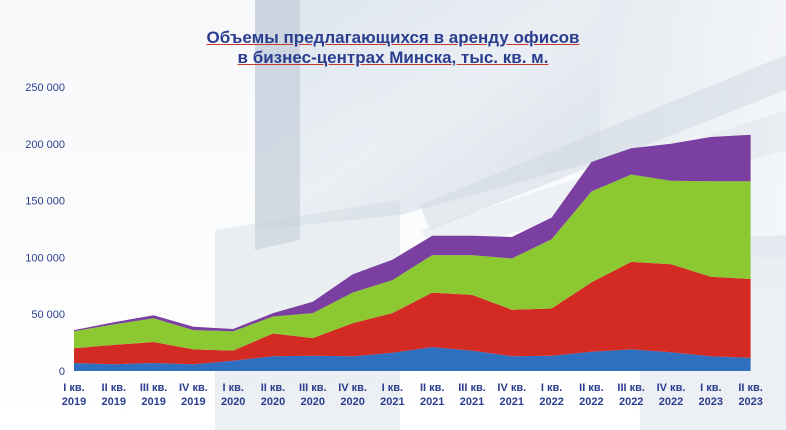 The image size is (786, 430). What do you see at coordinates (472, 395) in the screenshot?
I see `x-tick-label: III кв. 2021` at bounding box center [472, 395].